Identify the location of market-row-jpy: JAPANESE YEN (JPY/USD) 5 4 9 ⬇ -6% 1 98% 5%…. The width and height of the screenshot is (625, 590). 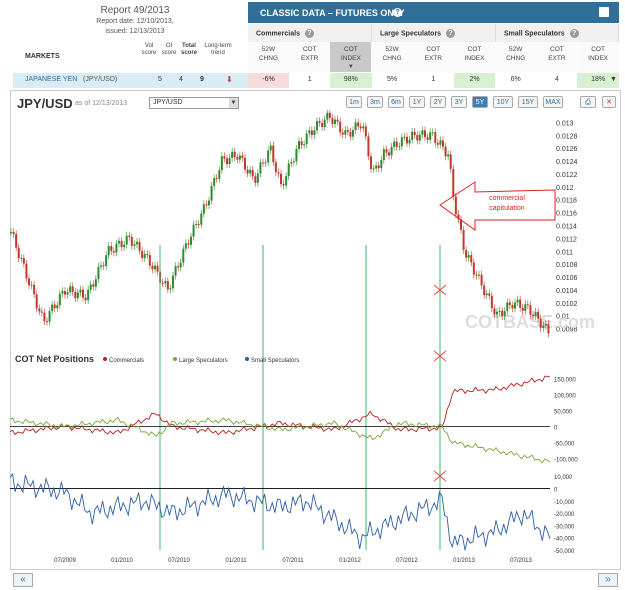
(316, 80).